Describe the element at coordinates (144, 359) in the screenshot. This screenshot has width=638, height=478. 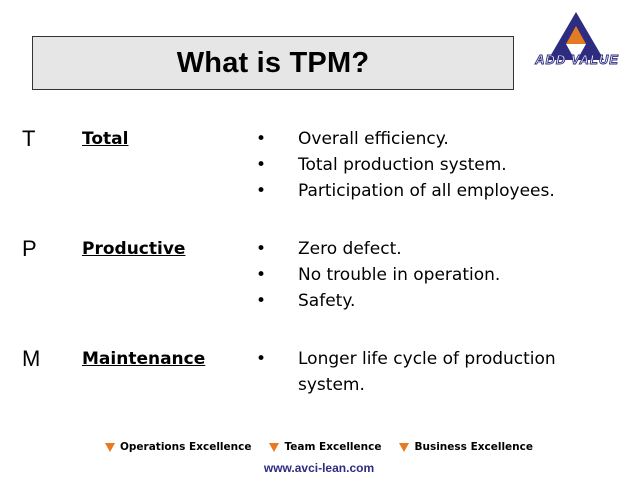
I see `section-word: Maintenance` at that location.